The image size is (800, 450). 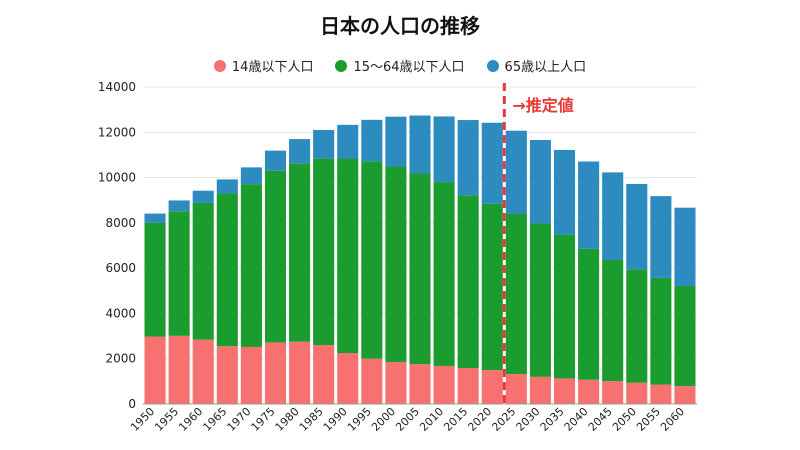 I want to click on x-tick-label-2000: 2000, so click(x=383, y=419).